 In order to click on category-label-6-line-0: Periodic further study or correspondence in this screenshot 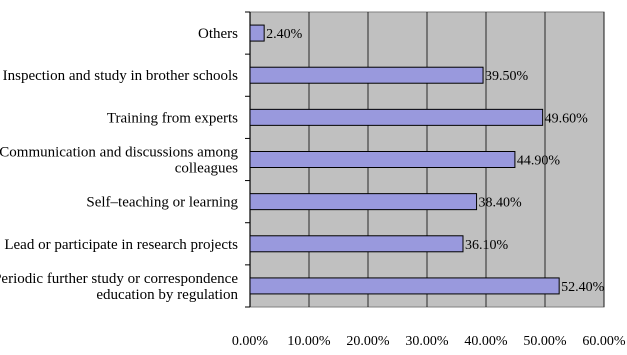, I will do `click(119, 279)`.